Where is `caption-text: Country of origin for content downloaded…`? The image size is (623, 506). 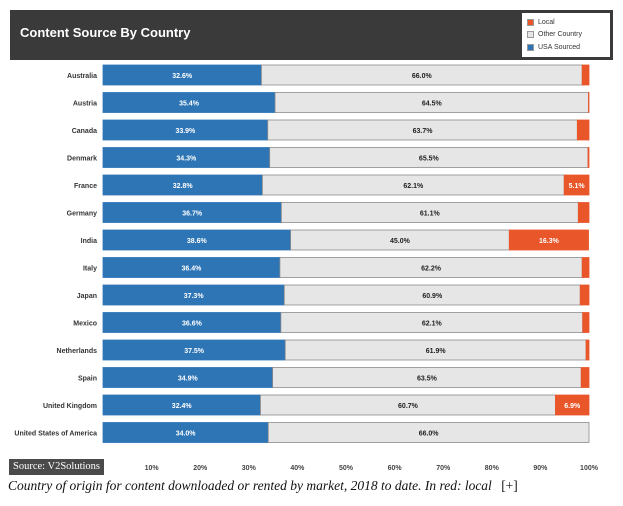 caption-text: Country of origin for content downloaded… is located at coordinates (250, 485).